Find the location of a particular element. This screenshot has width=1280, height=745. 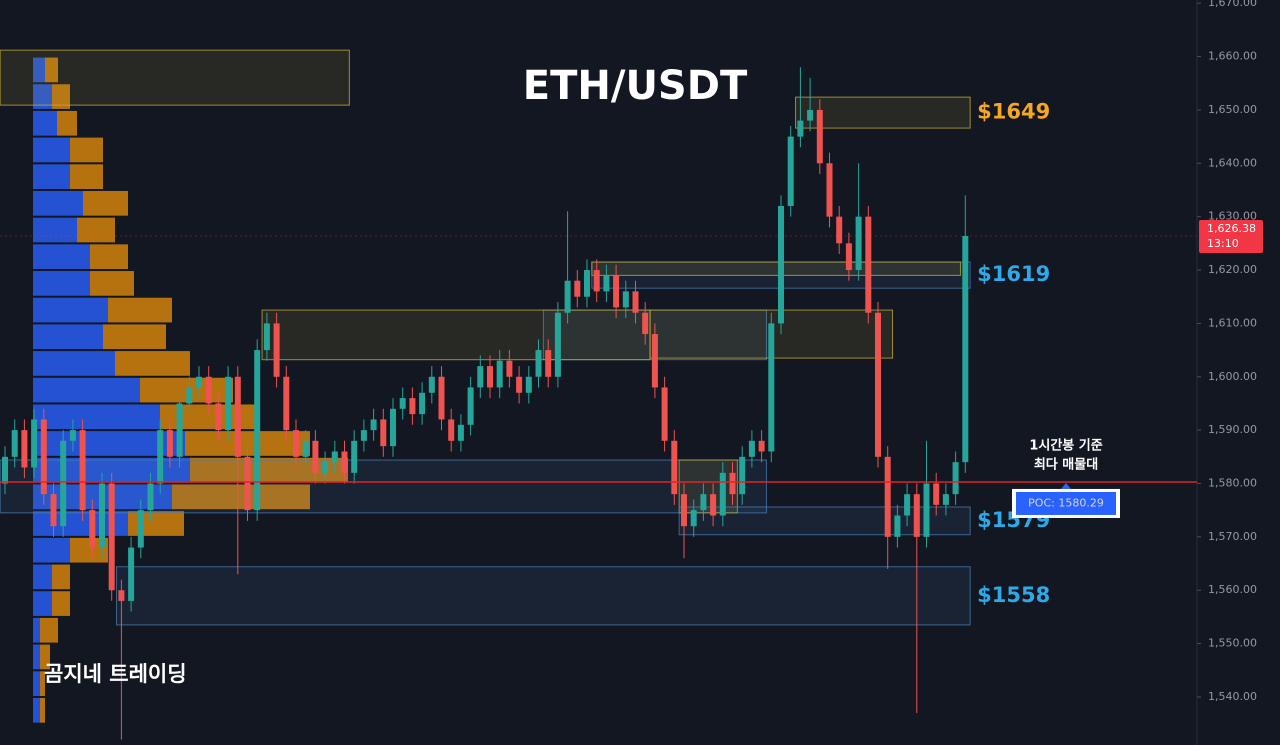

y-tick-label: 1,540.00 is located at coordinates (1232, 696).